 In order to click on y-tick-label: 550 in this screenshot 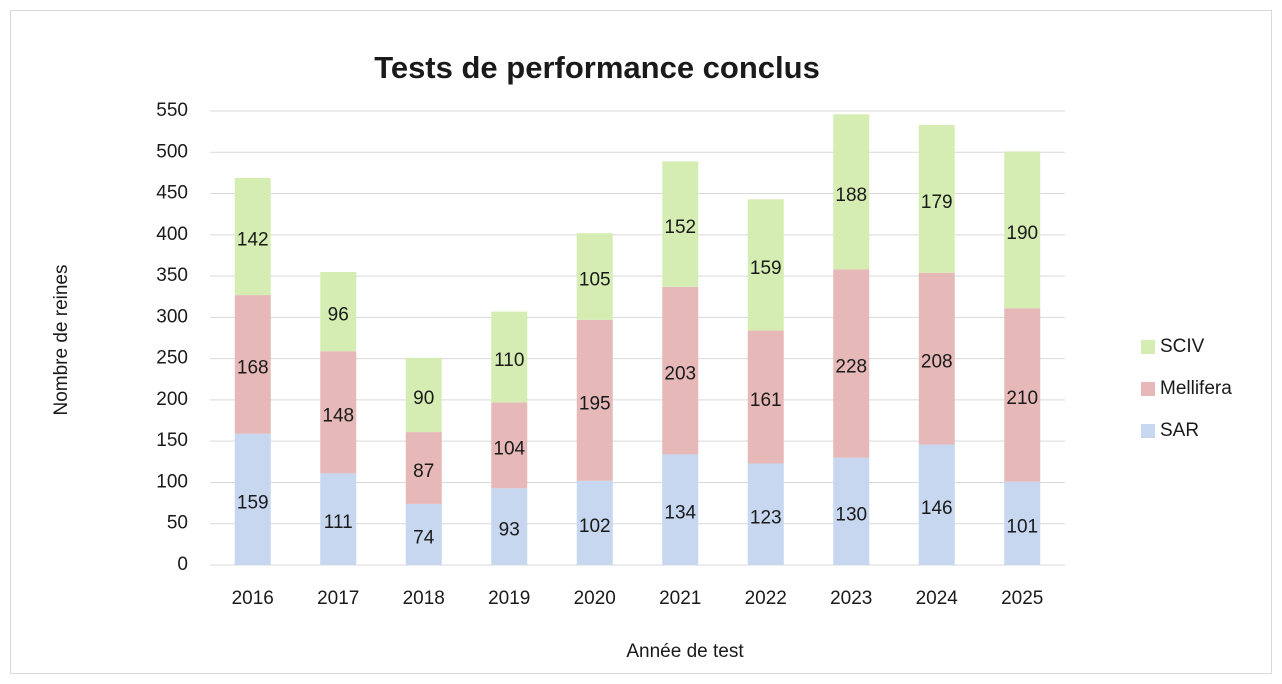, I will do `click(172, 110)`.